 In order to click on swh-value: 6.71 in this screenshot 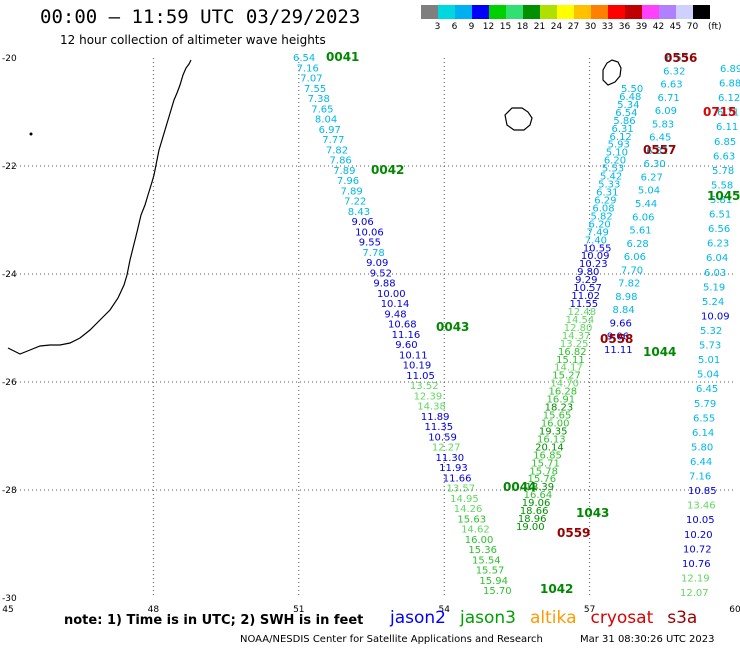, I will do `click(669, 98)`.